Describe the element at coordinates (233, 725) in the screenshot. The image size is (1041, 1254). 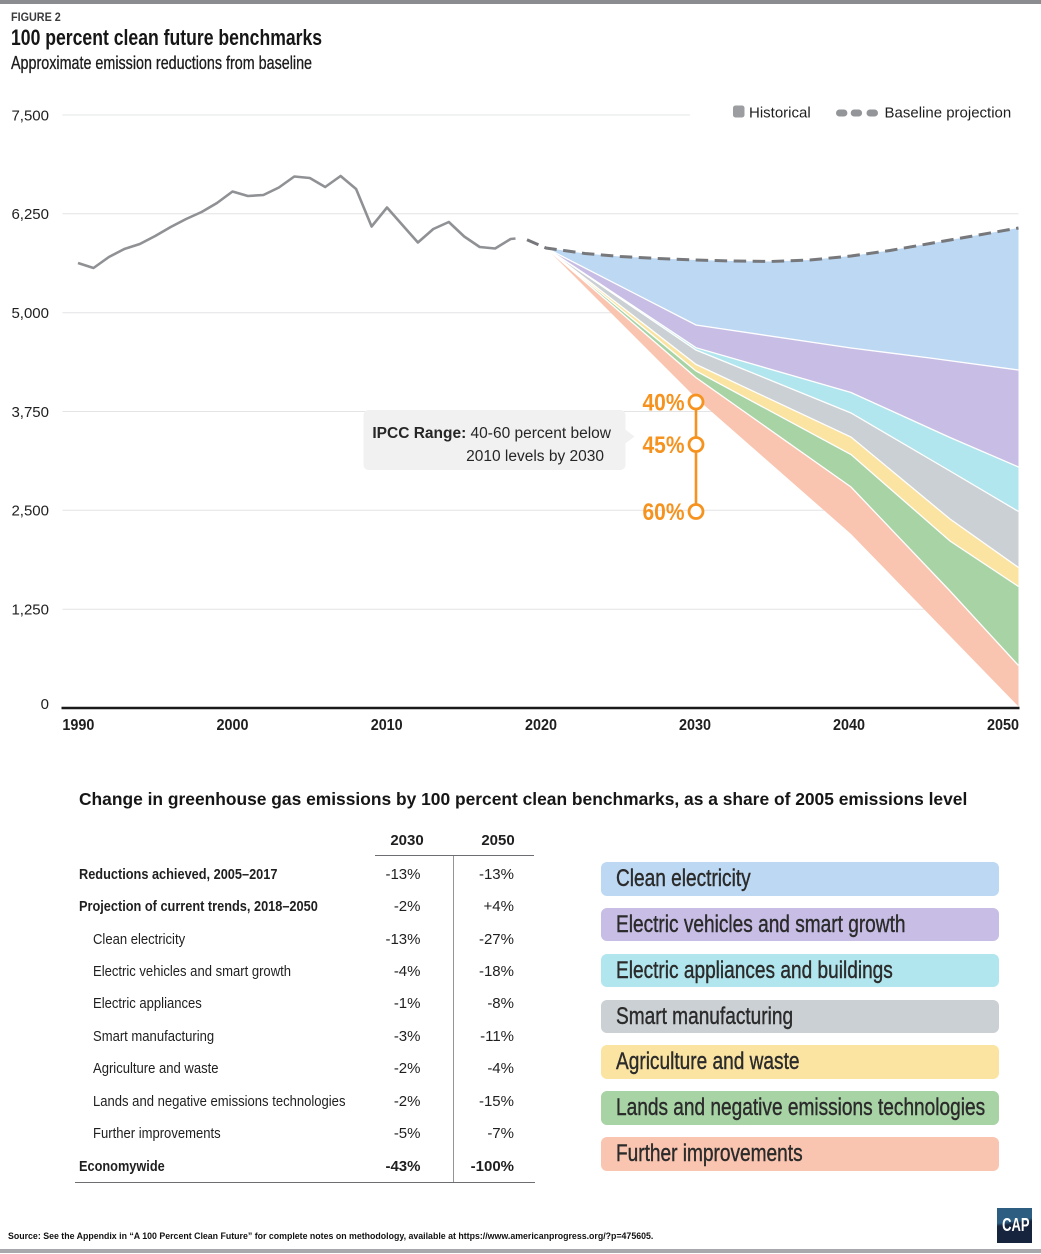
I see `svg-text: 2000` at that location.